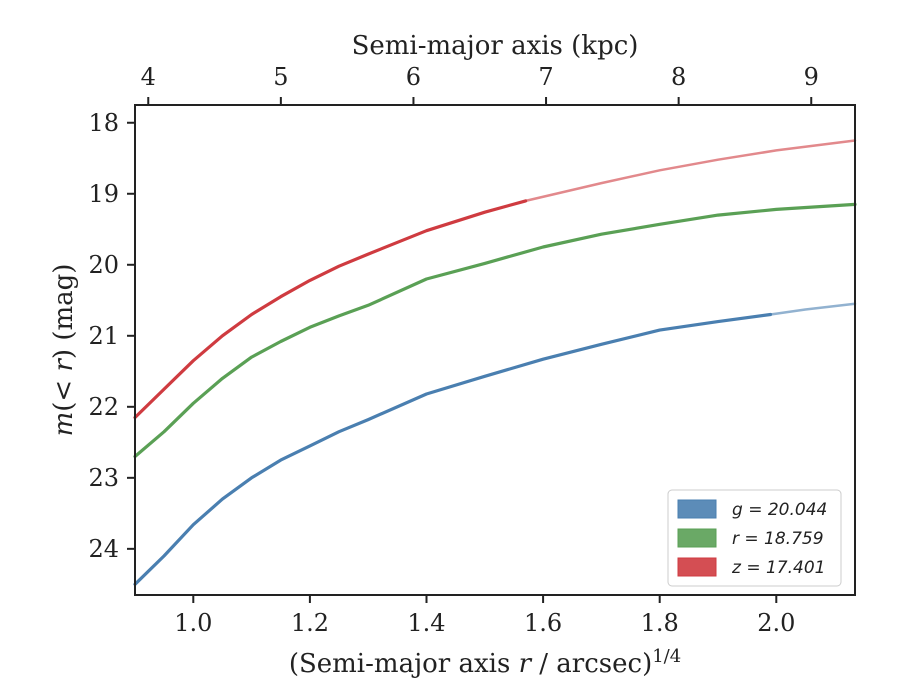  I want to click on y-tick-label: 19, so click(103, 194).